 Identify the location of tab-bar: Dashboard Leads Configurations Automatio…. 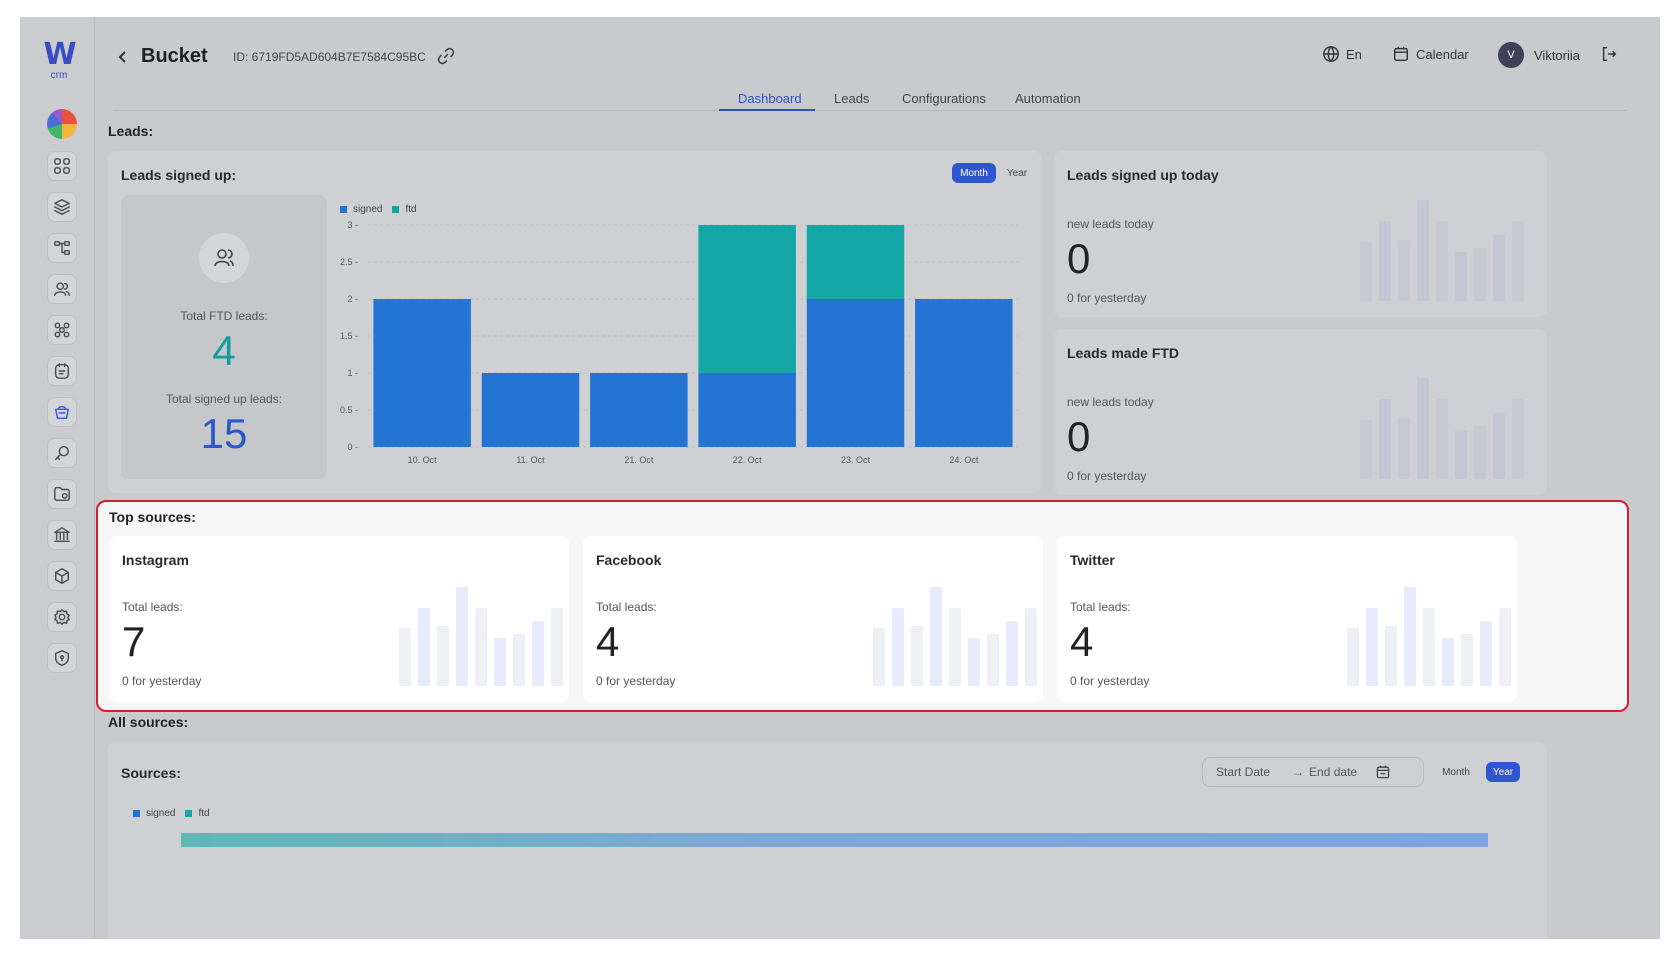
(870, 96).